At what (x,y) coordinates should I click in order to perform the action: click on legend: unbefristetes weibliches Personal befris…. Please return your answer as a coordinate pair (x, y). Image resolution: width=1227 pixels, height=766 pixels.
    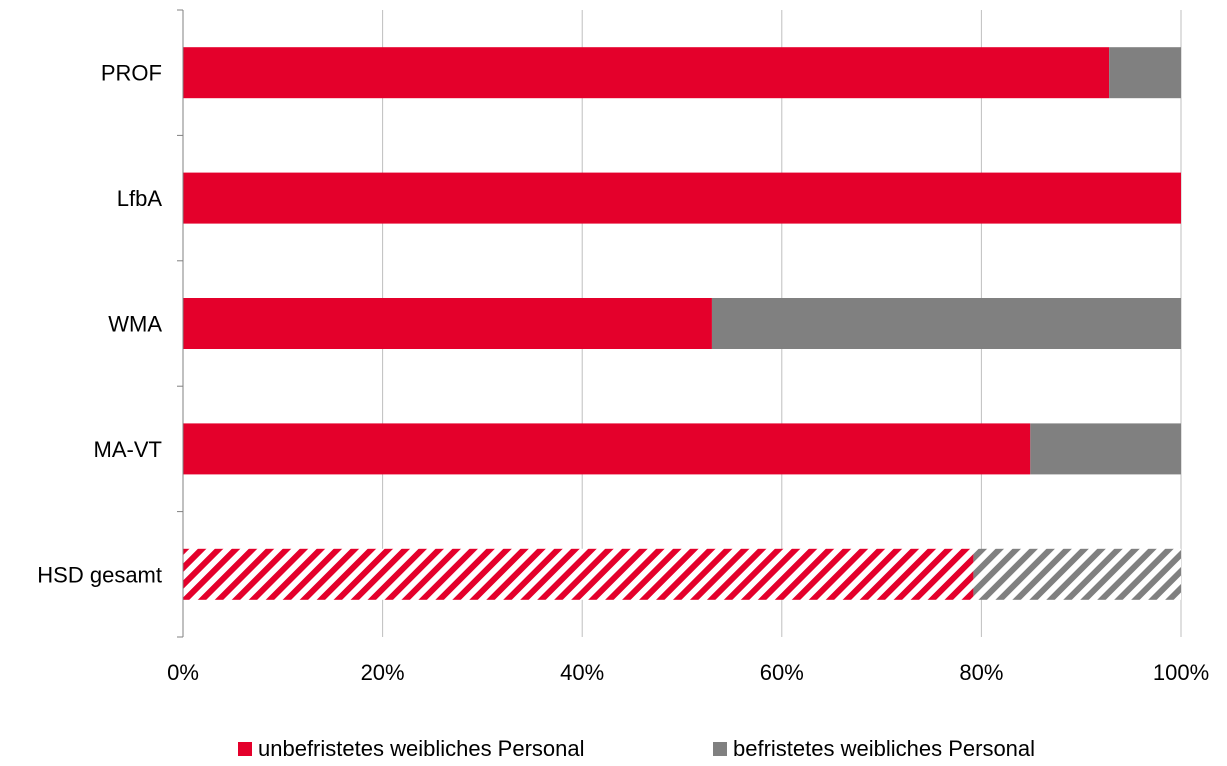
    Looking at the image, I should click on (613, 751).